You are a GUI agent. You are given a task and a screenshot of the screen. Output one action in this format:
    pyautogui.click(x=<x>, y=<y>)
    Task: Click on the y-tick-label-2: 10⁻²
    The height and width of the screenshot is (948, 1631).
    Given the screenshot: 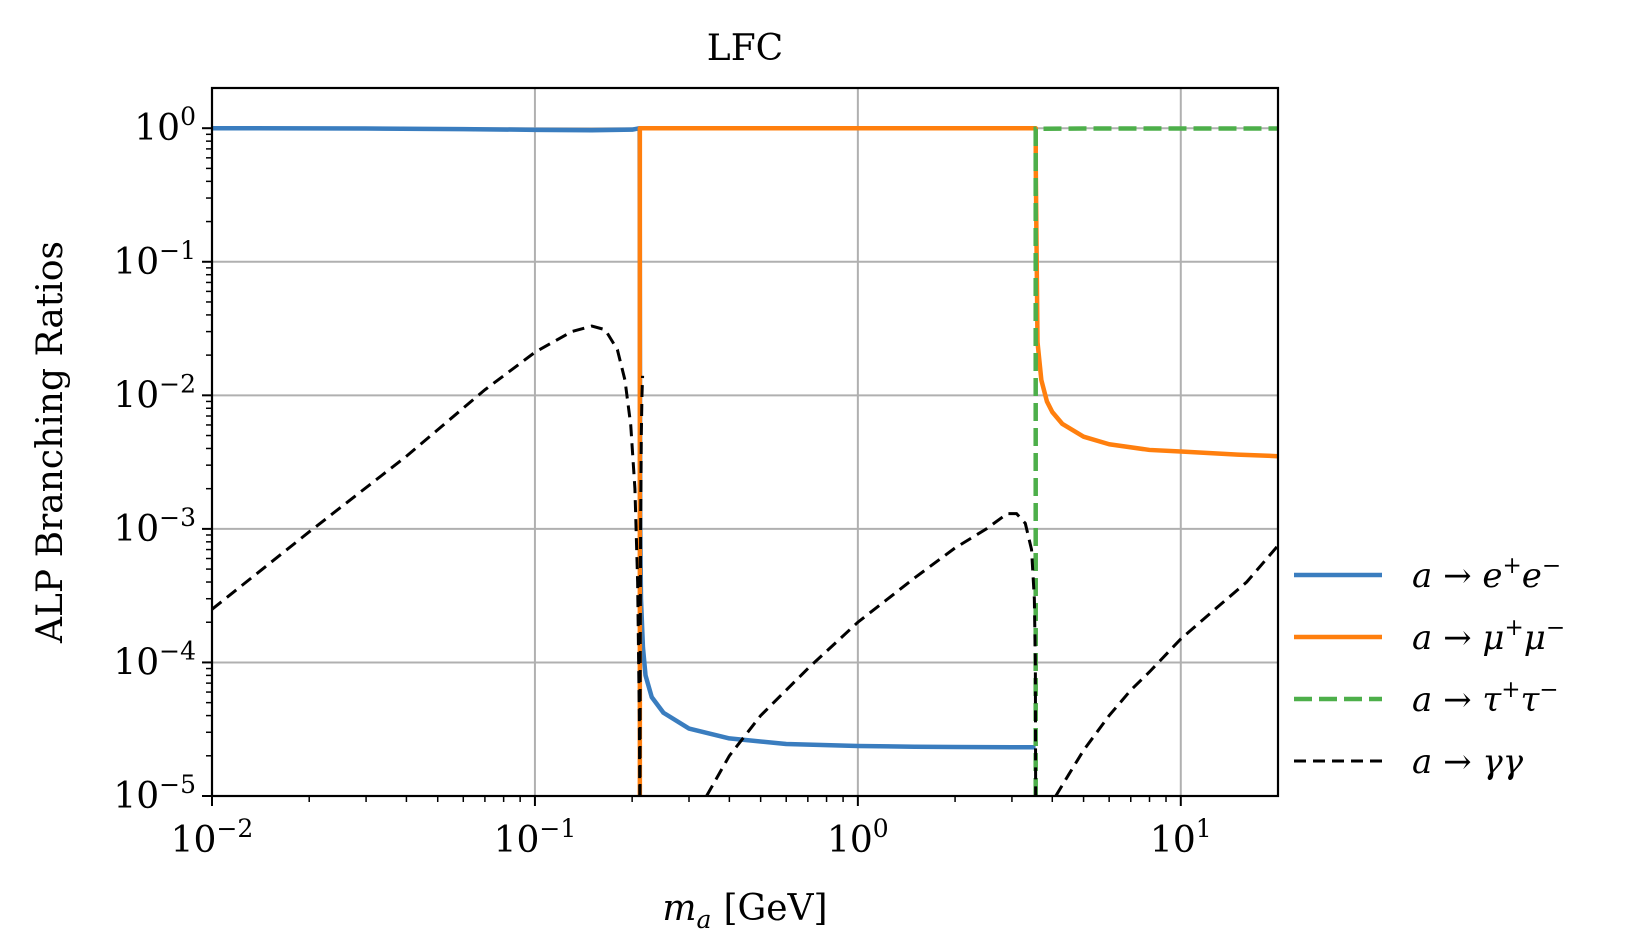 What is the action you would take?
    pyautogui.click(x=154, y=392)
    